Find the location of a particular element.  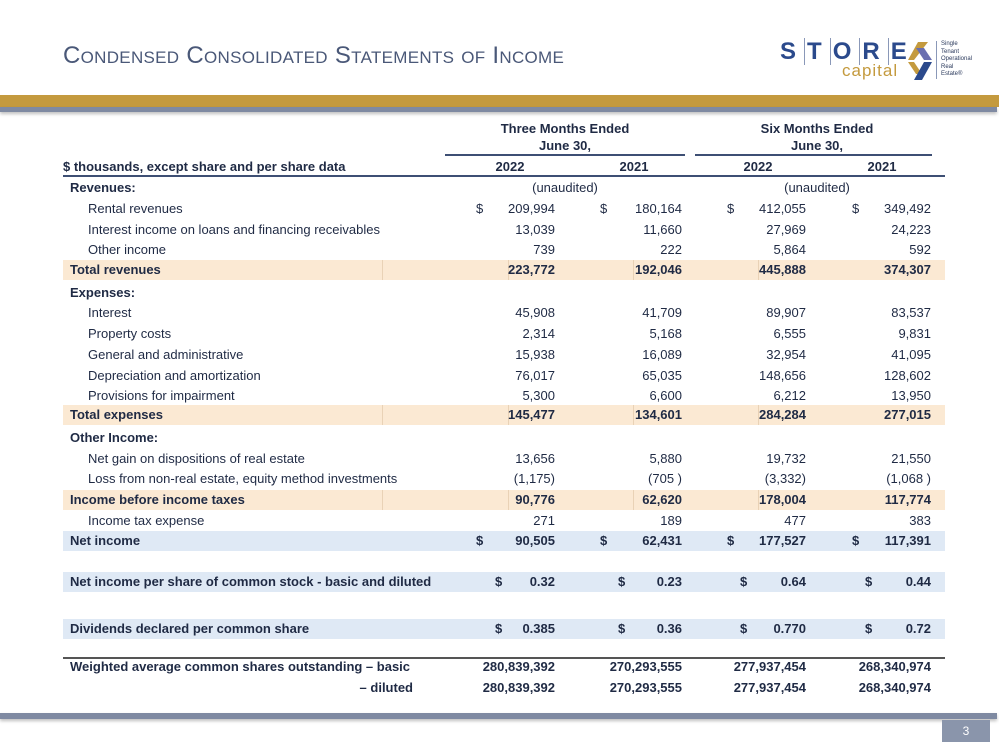

row-value: 27,969 is located at coordinates (786, 229).